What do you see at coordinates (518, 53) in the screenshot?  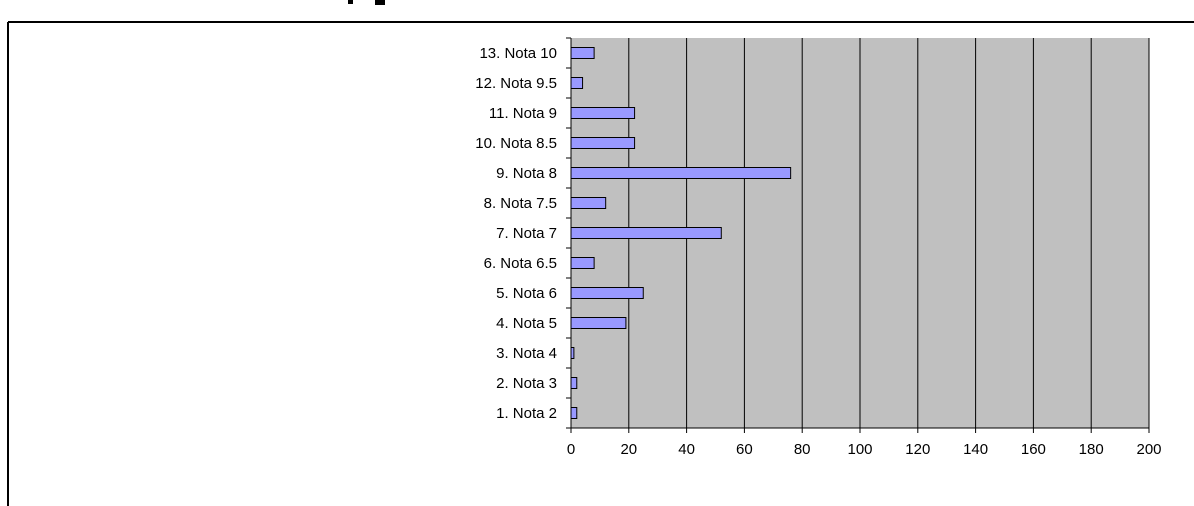 I see `category-label: 13. Nota 10` at bounding box center [518, 53].